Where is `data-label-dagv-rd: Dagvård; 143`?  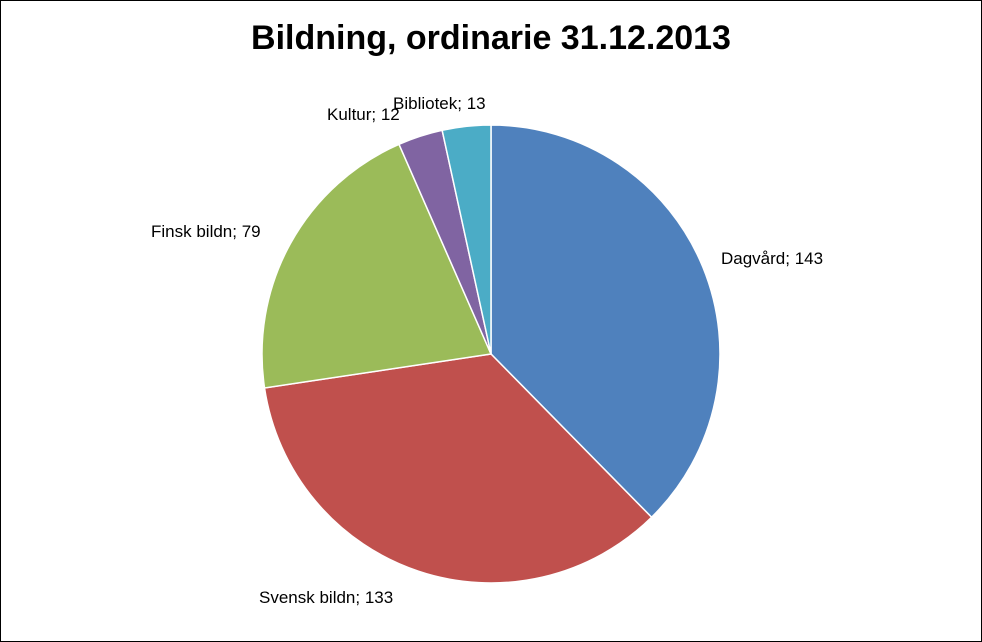
data-label-dagv-rd: Dagvård; 143 is located at coordinates (772, 258).